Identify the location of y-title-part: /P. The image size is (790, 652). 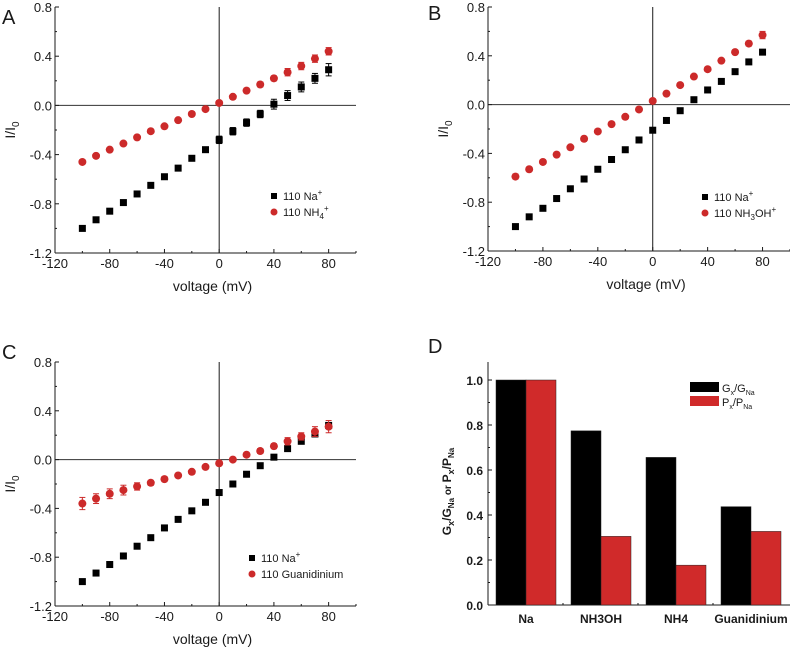
(447, 463).